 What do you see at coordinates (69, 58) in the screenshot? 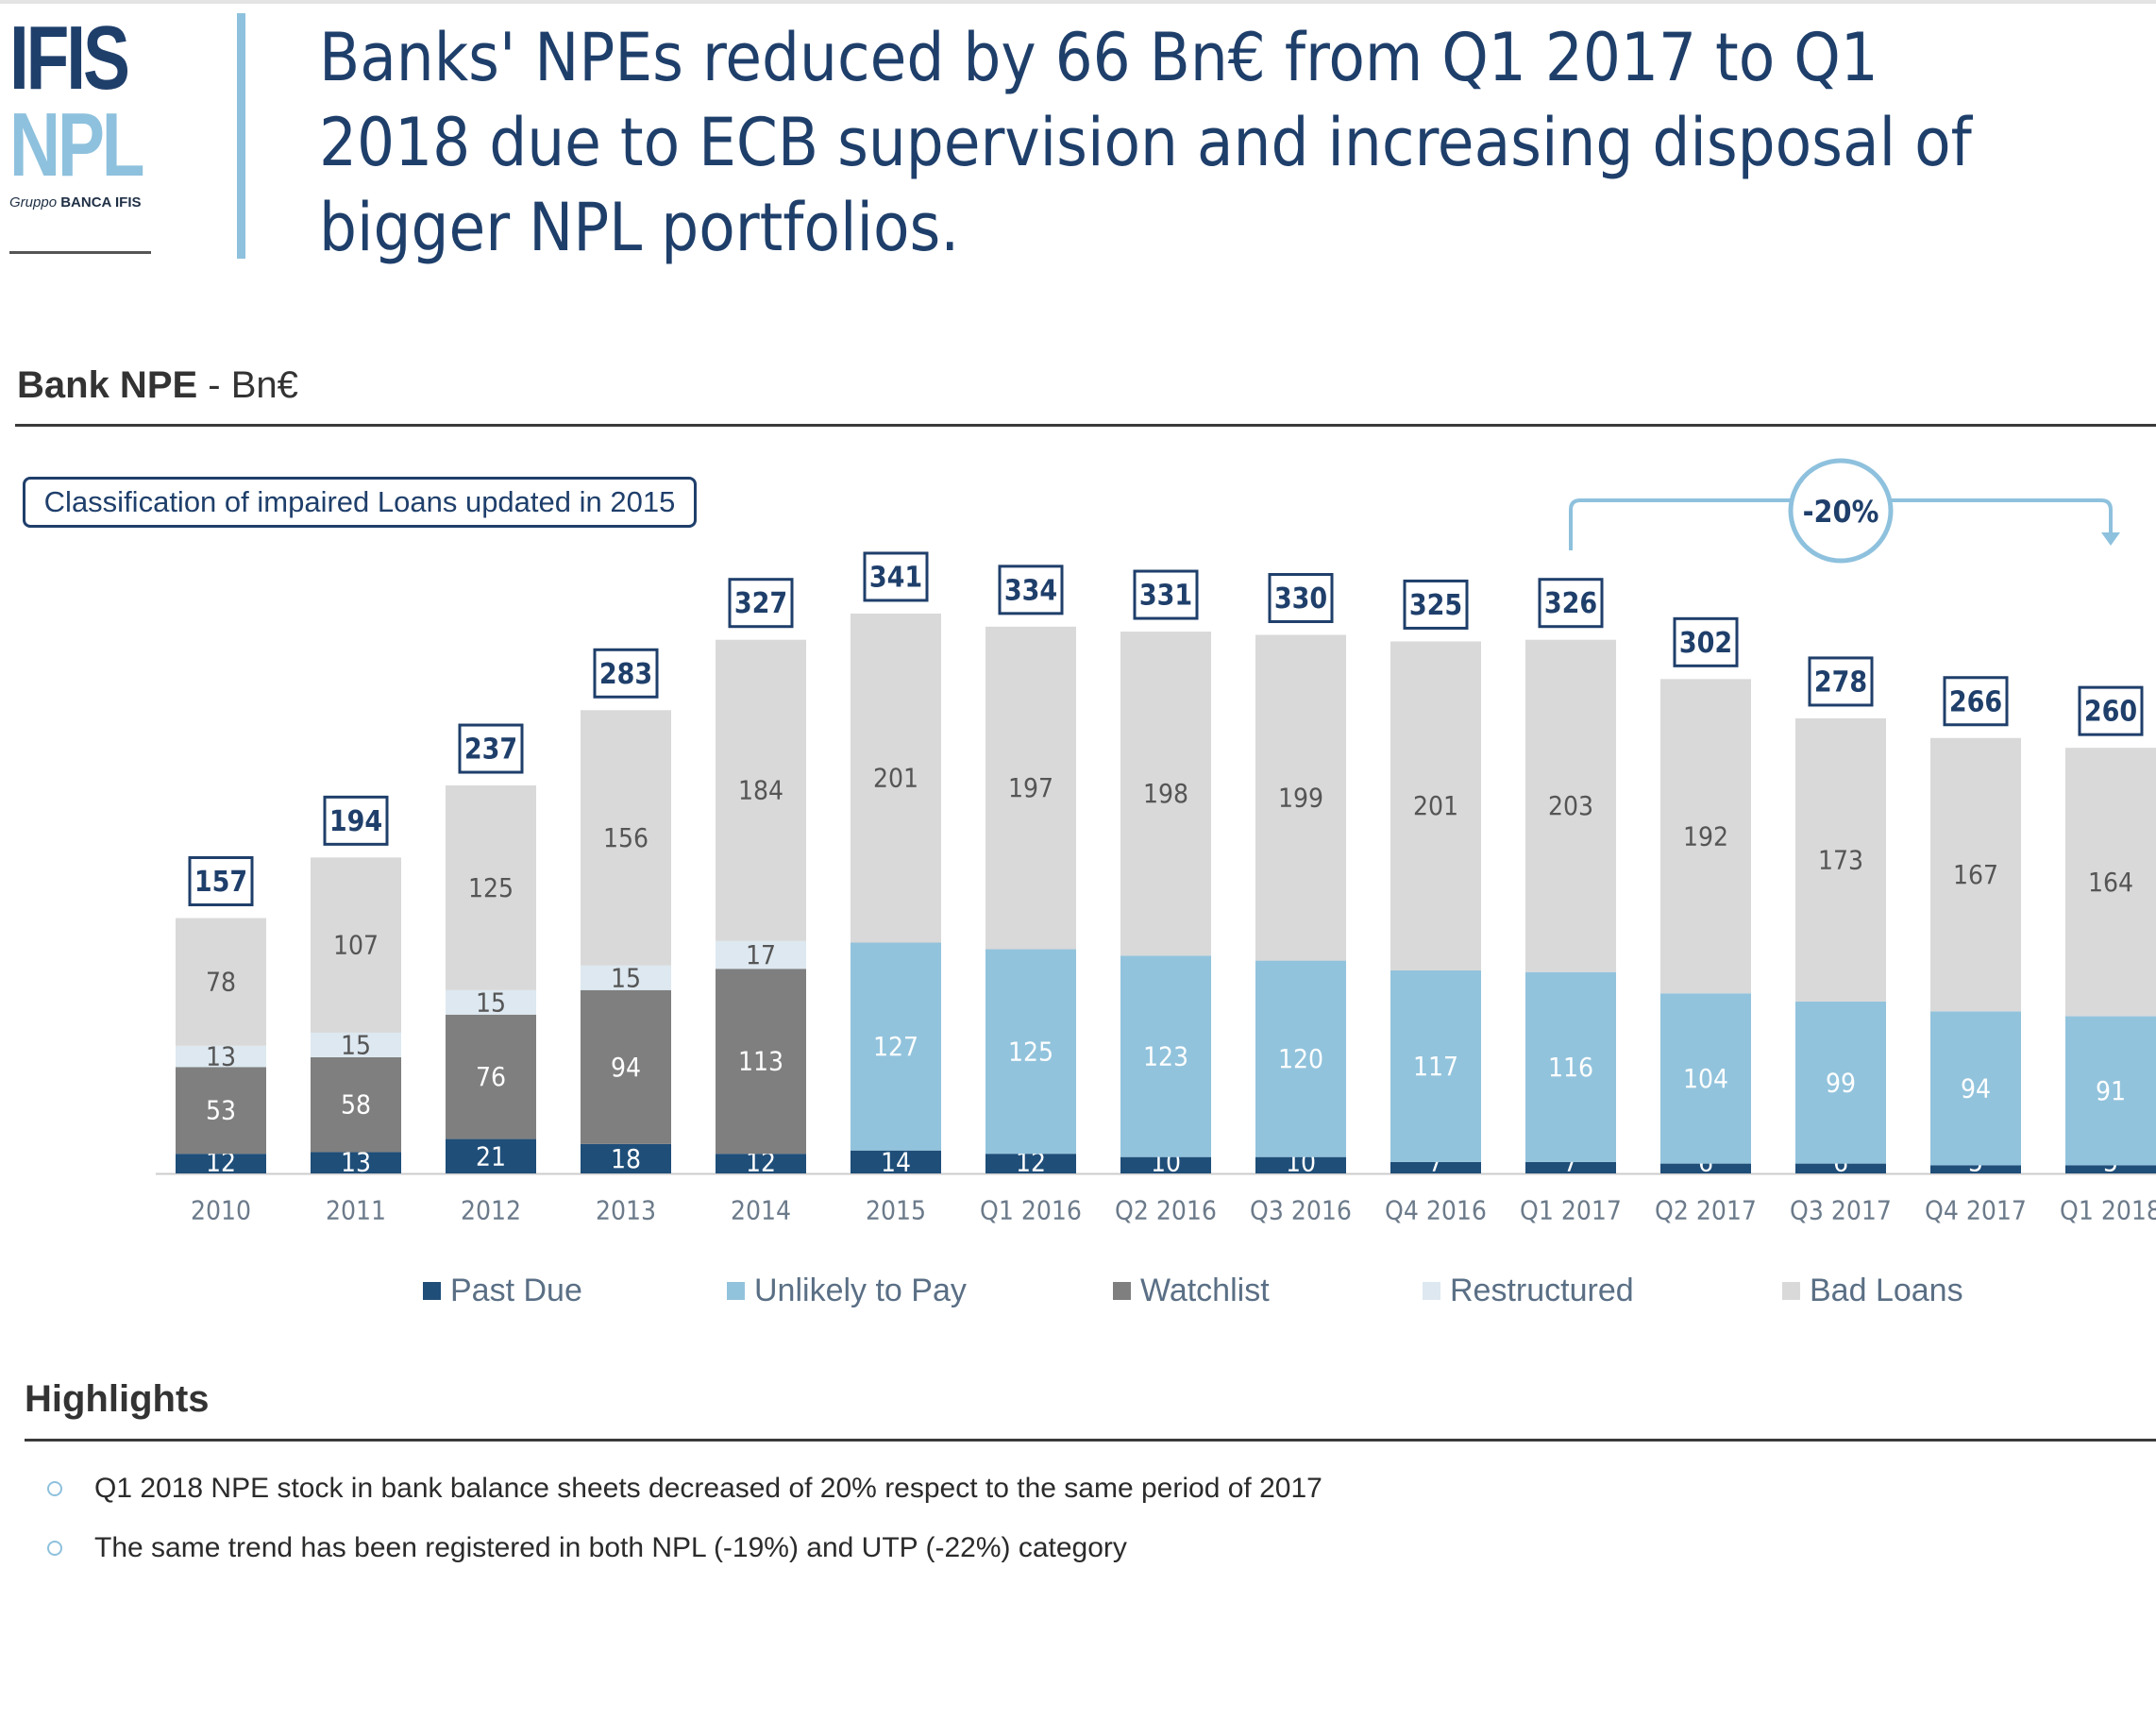
I see `logo-line-1: IFIS` at bounding box center [69, 58].